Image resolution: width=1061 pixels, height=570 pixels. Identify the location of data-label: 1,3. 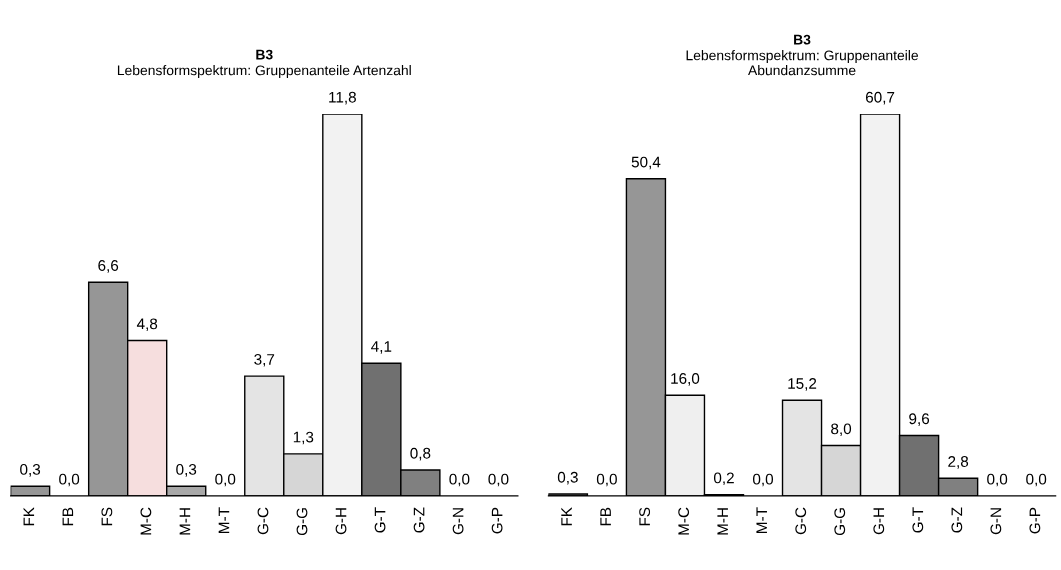
(303, 438).